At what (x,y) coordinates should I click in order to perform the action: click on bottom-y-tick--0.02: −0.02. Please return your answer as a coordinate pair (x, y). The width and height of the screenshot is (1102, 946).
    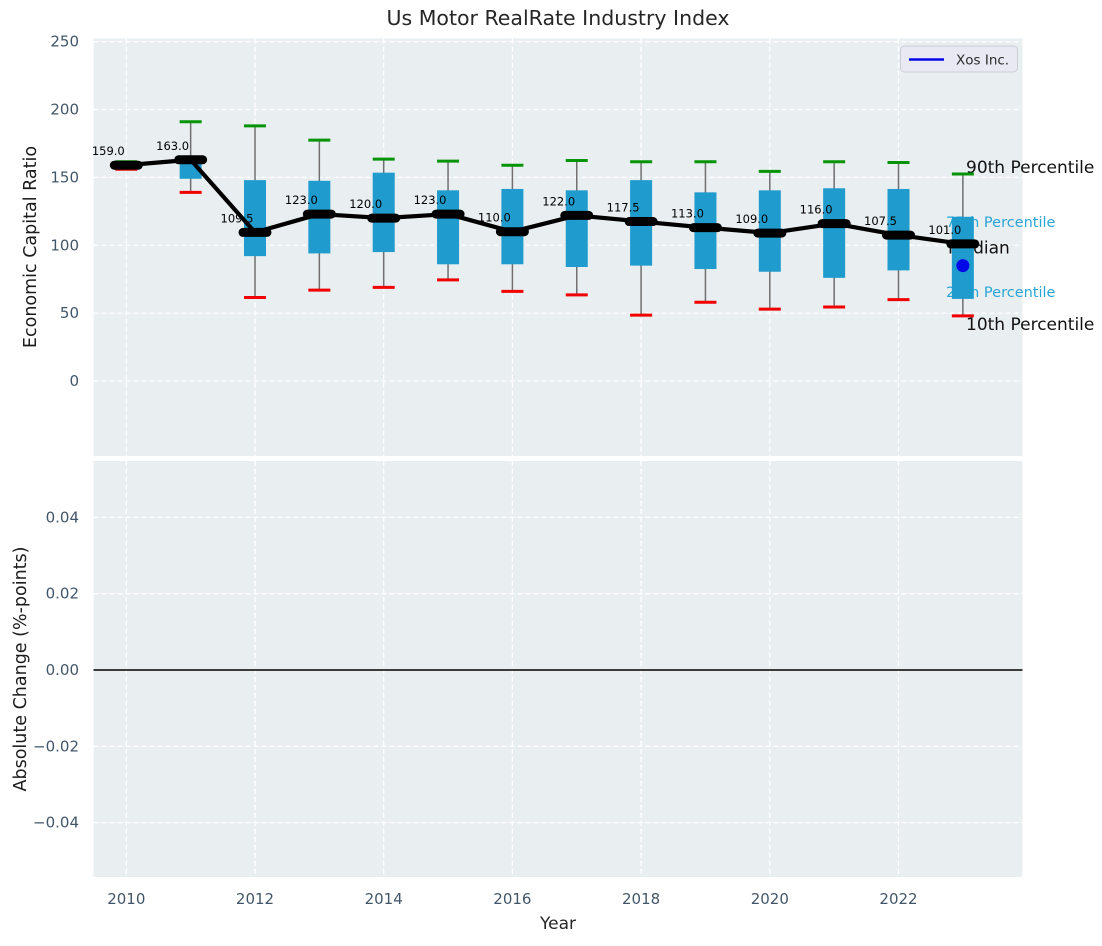
    Looking at the image, I should click on (56, 746).